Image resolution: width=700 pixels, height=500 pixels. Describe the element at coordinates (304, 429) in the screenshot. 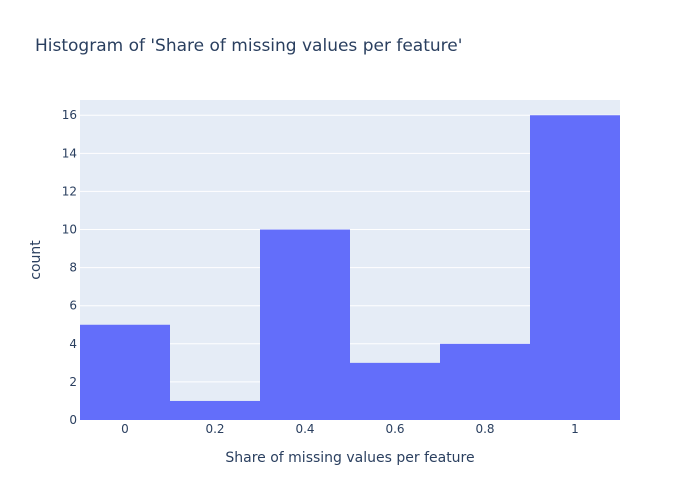

I see `x-tick-label: 0.4` at that location.